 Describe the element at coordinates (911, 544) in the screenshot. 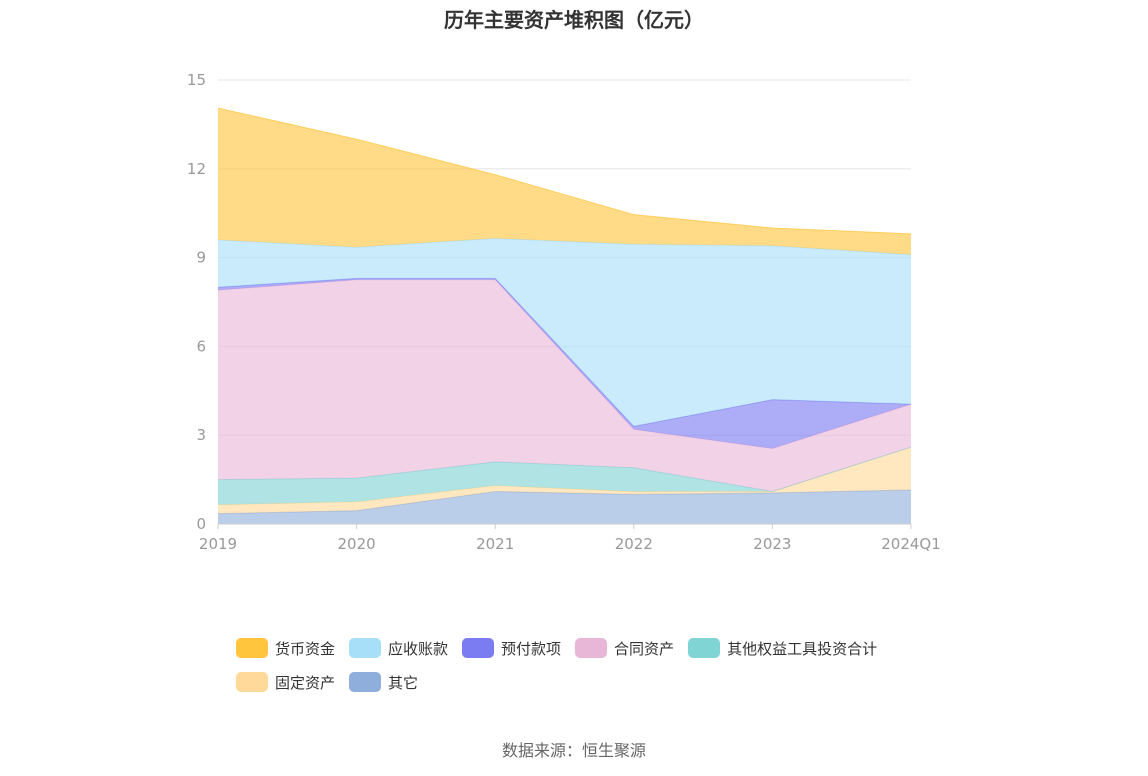

I see `x-tick-label: 2024Q1` at that location.